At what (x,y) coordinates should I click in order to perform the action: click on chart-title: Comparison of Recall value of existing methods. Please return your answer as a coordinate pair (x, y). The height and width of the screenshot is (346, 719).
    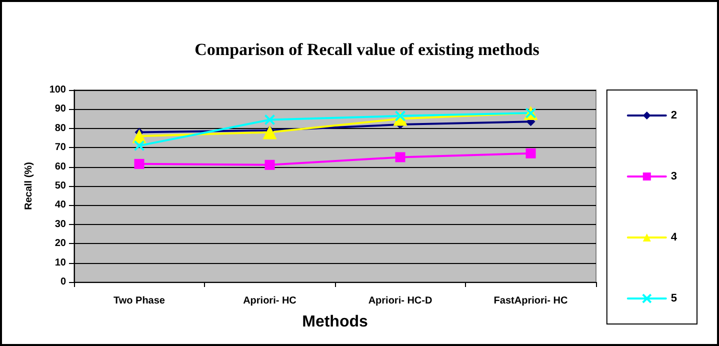
    Looking at the image, I should click on (367, 49).